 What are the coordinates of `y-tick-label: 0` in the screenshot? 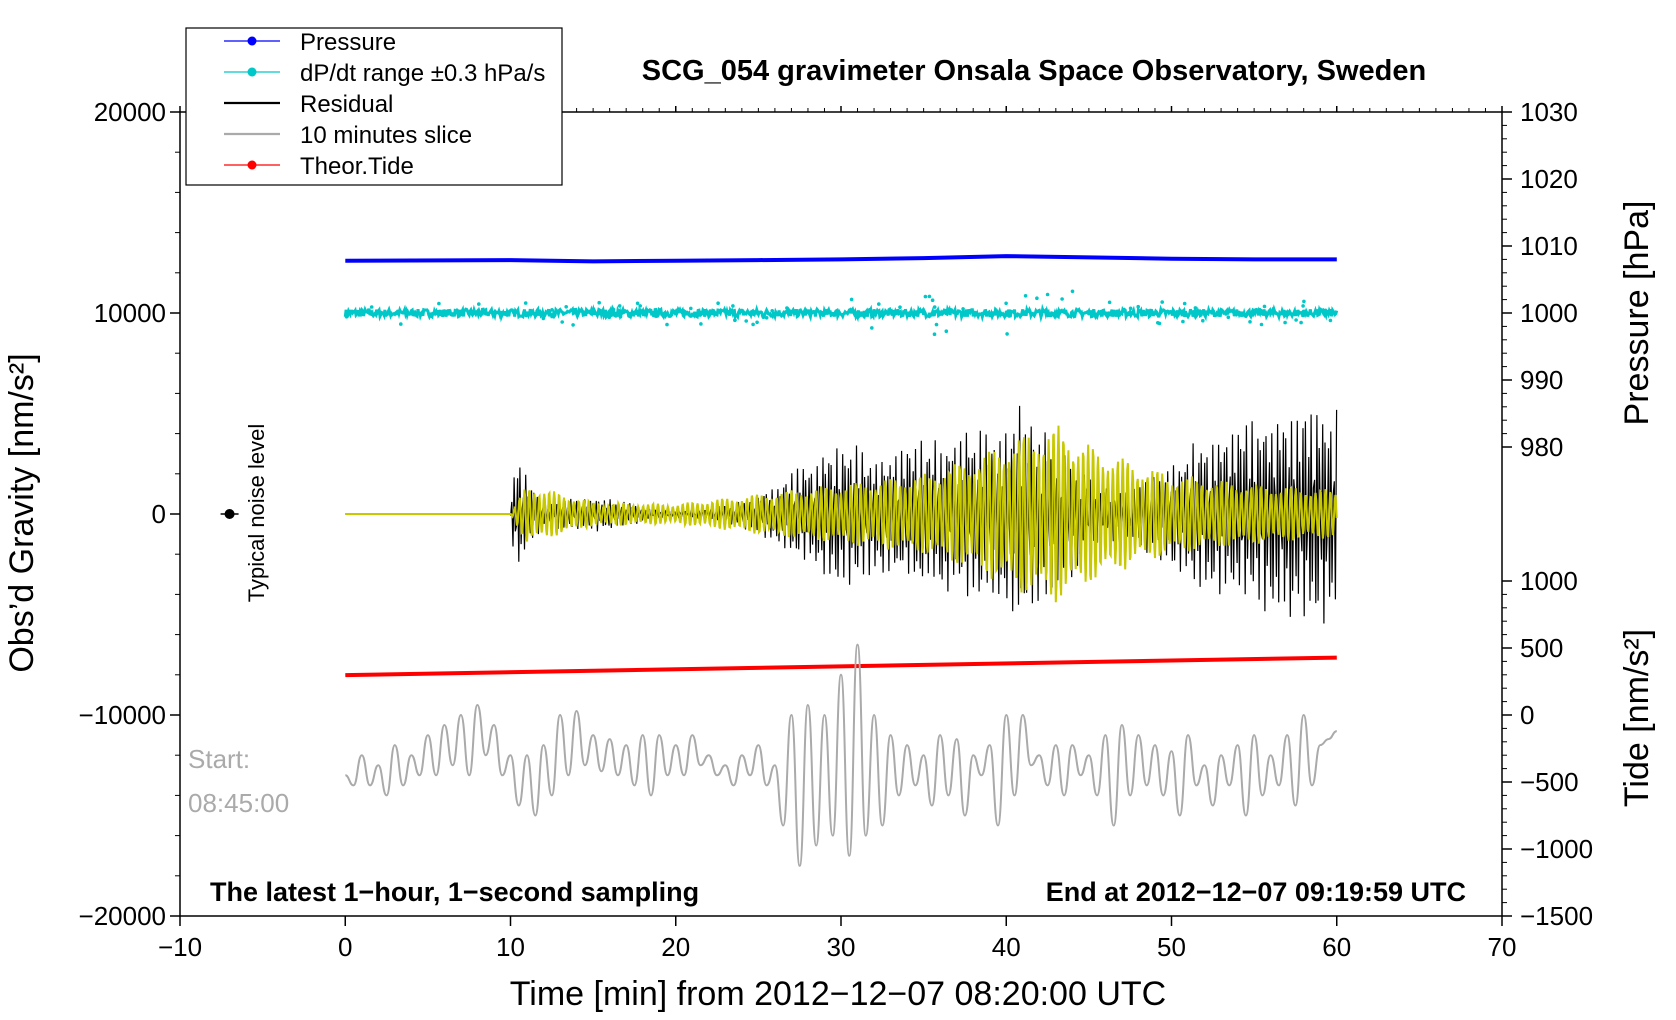 It's located at (159, 514).